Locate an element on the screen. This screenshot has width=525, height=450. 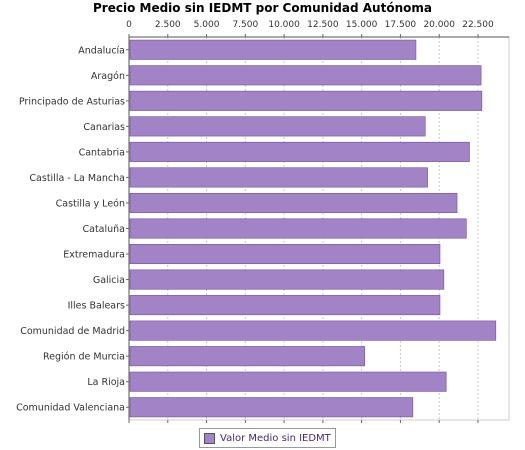
legend-label: Valor Medio sin IEDMT is located at coordinates (275, 438).